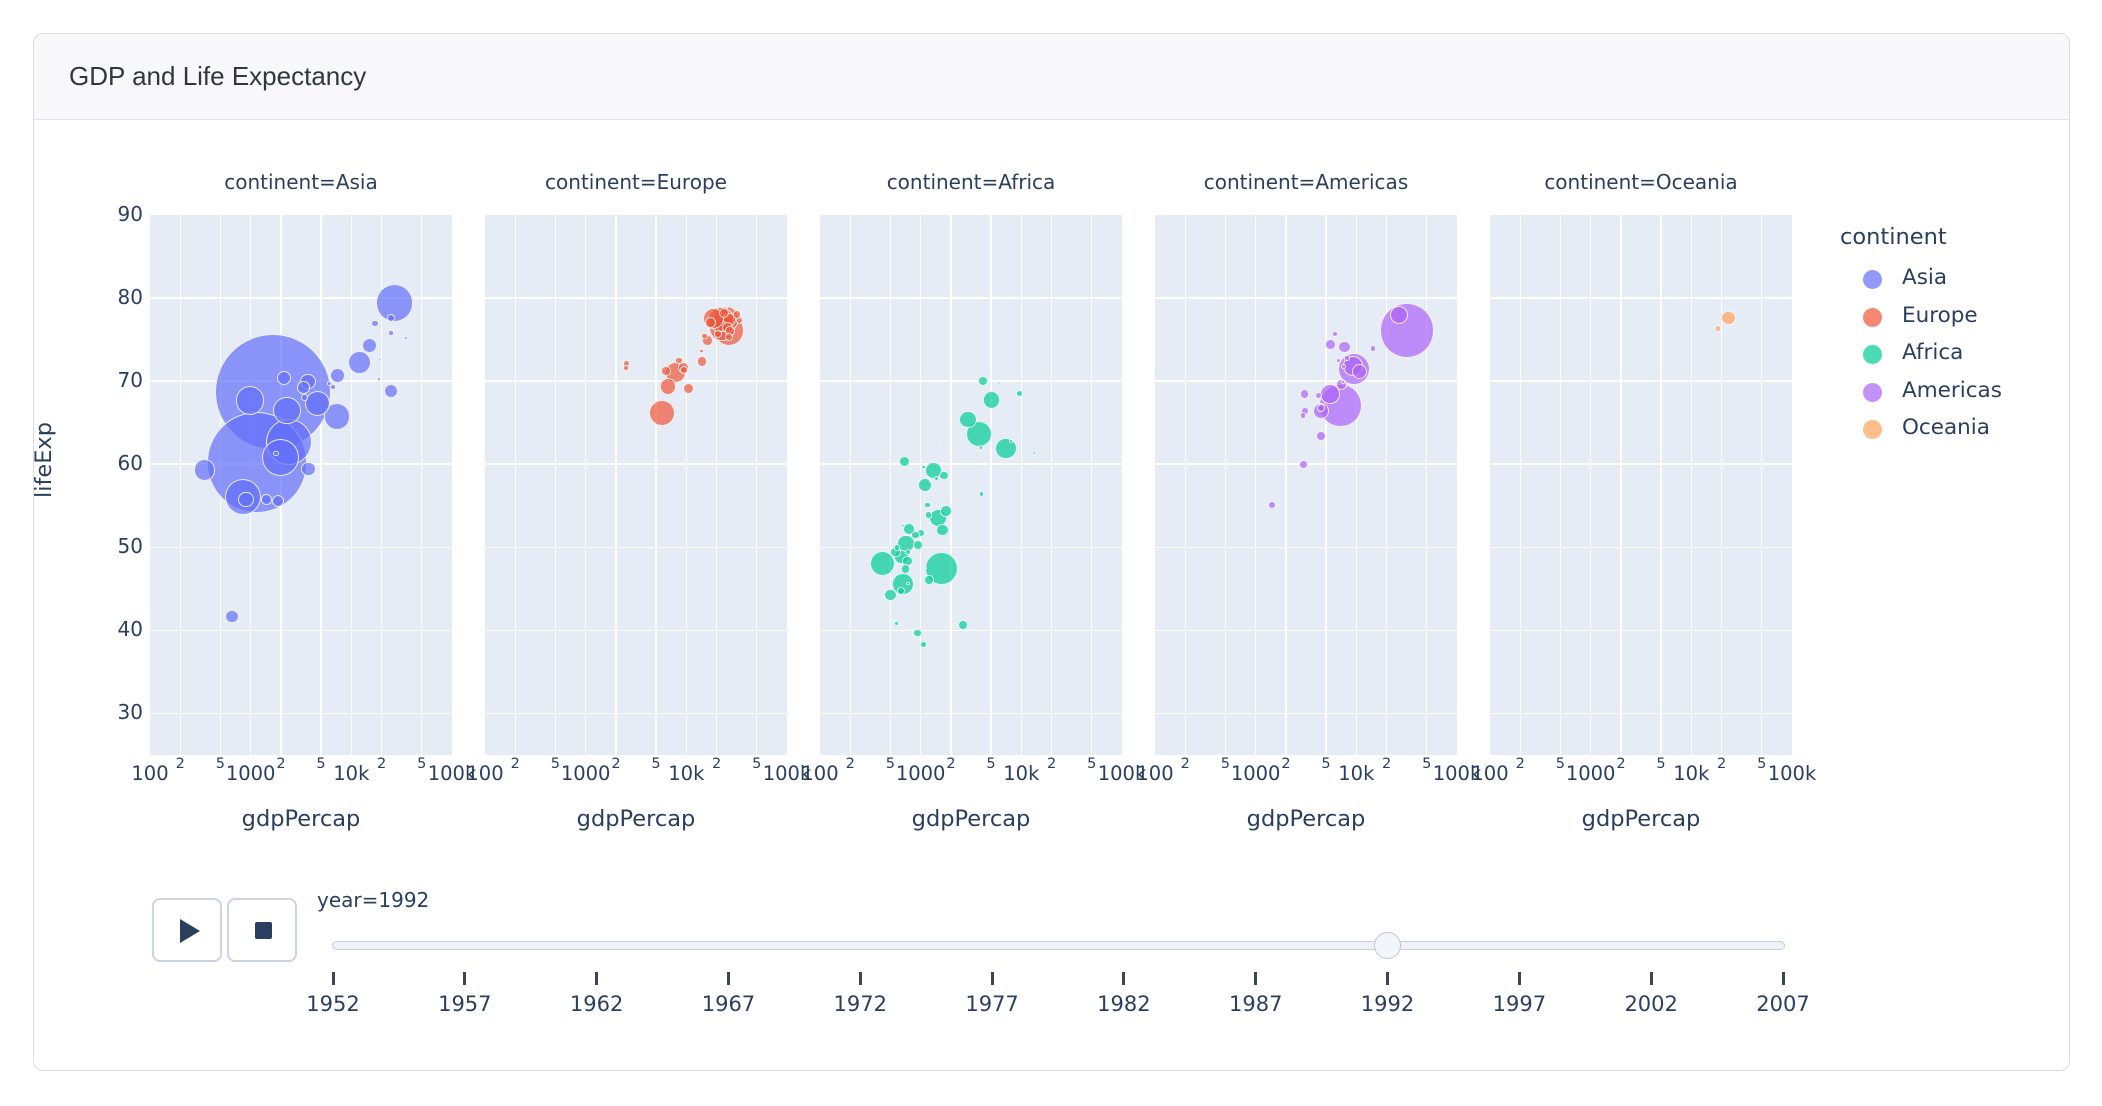 The image size is (2102, 1106). Describe the element at coordinates (1359, 371) in the screenshot. I see `bubble-venezuela` at that location.